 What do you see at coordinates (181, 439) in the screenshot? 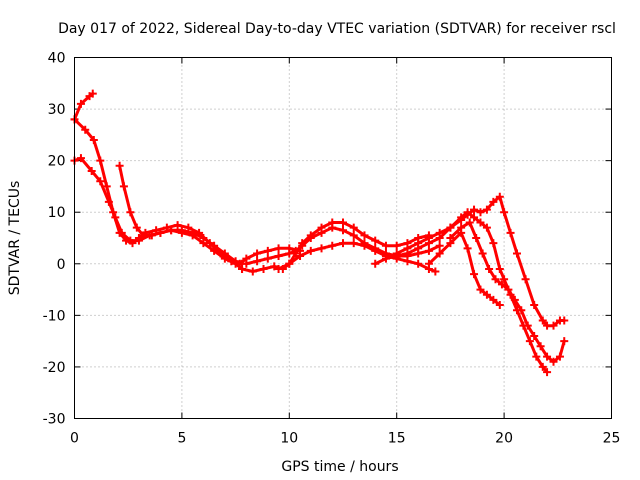
I see `x-tick-label: 5` at bounding box center [181, 439].